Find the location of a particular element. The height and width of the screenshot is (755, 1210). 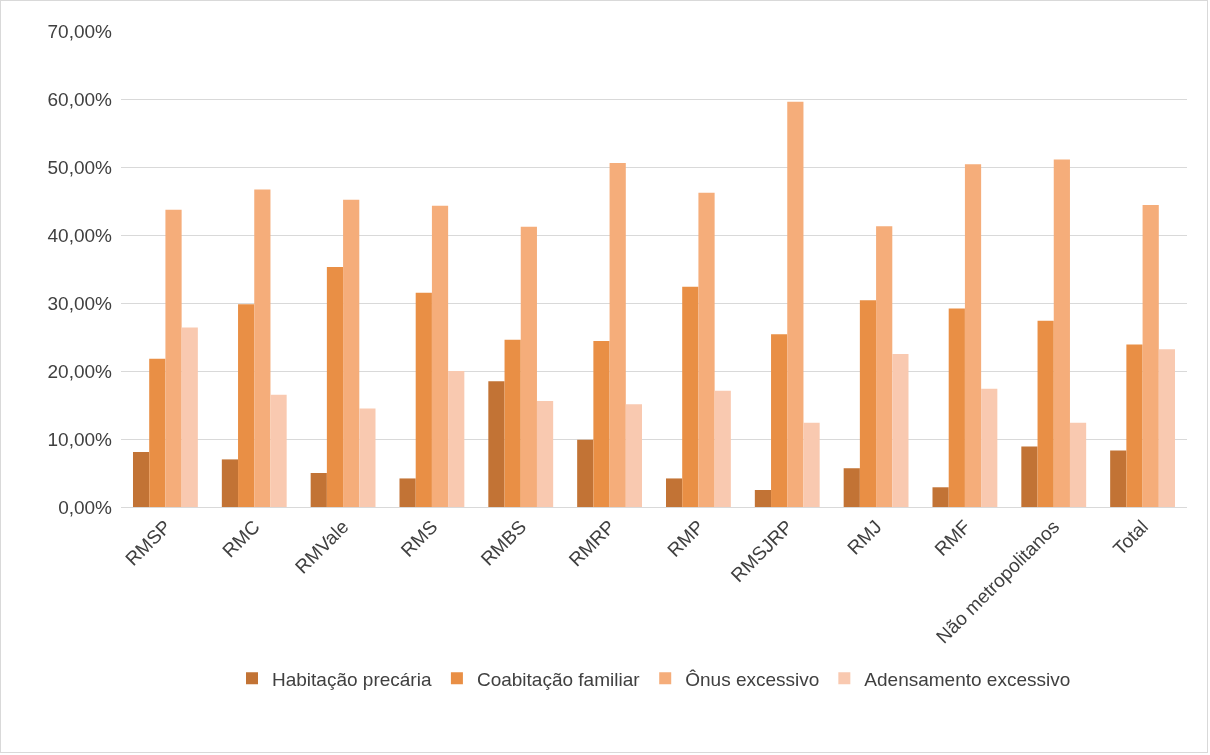

y-tick-label: 10,00% is located at coordinates (80, 439).